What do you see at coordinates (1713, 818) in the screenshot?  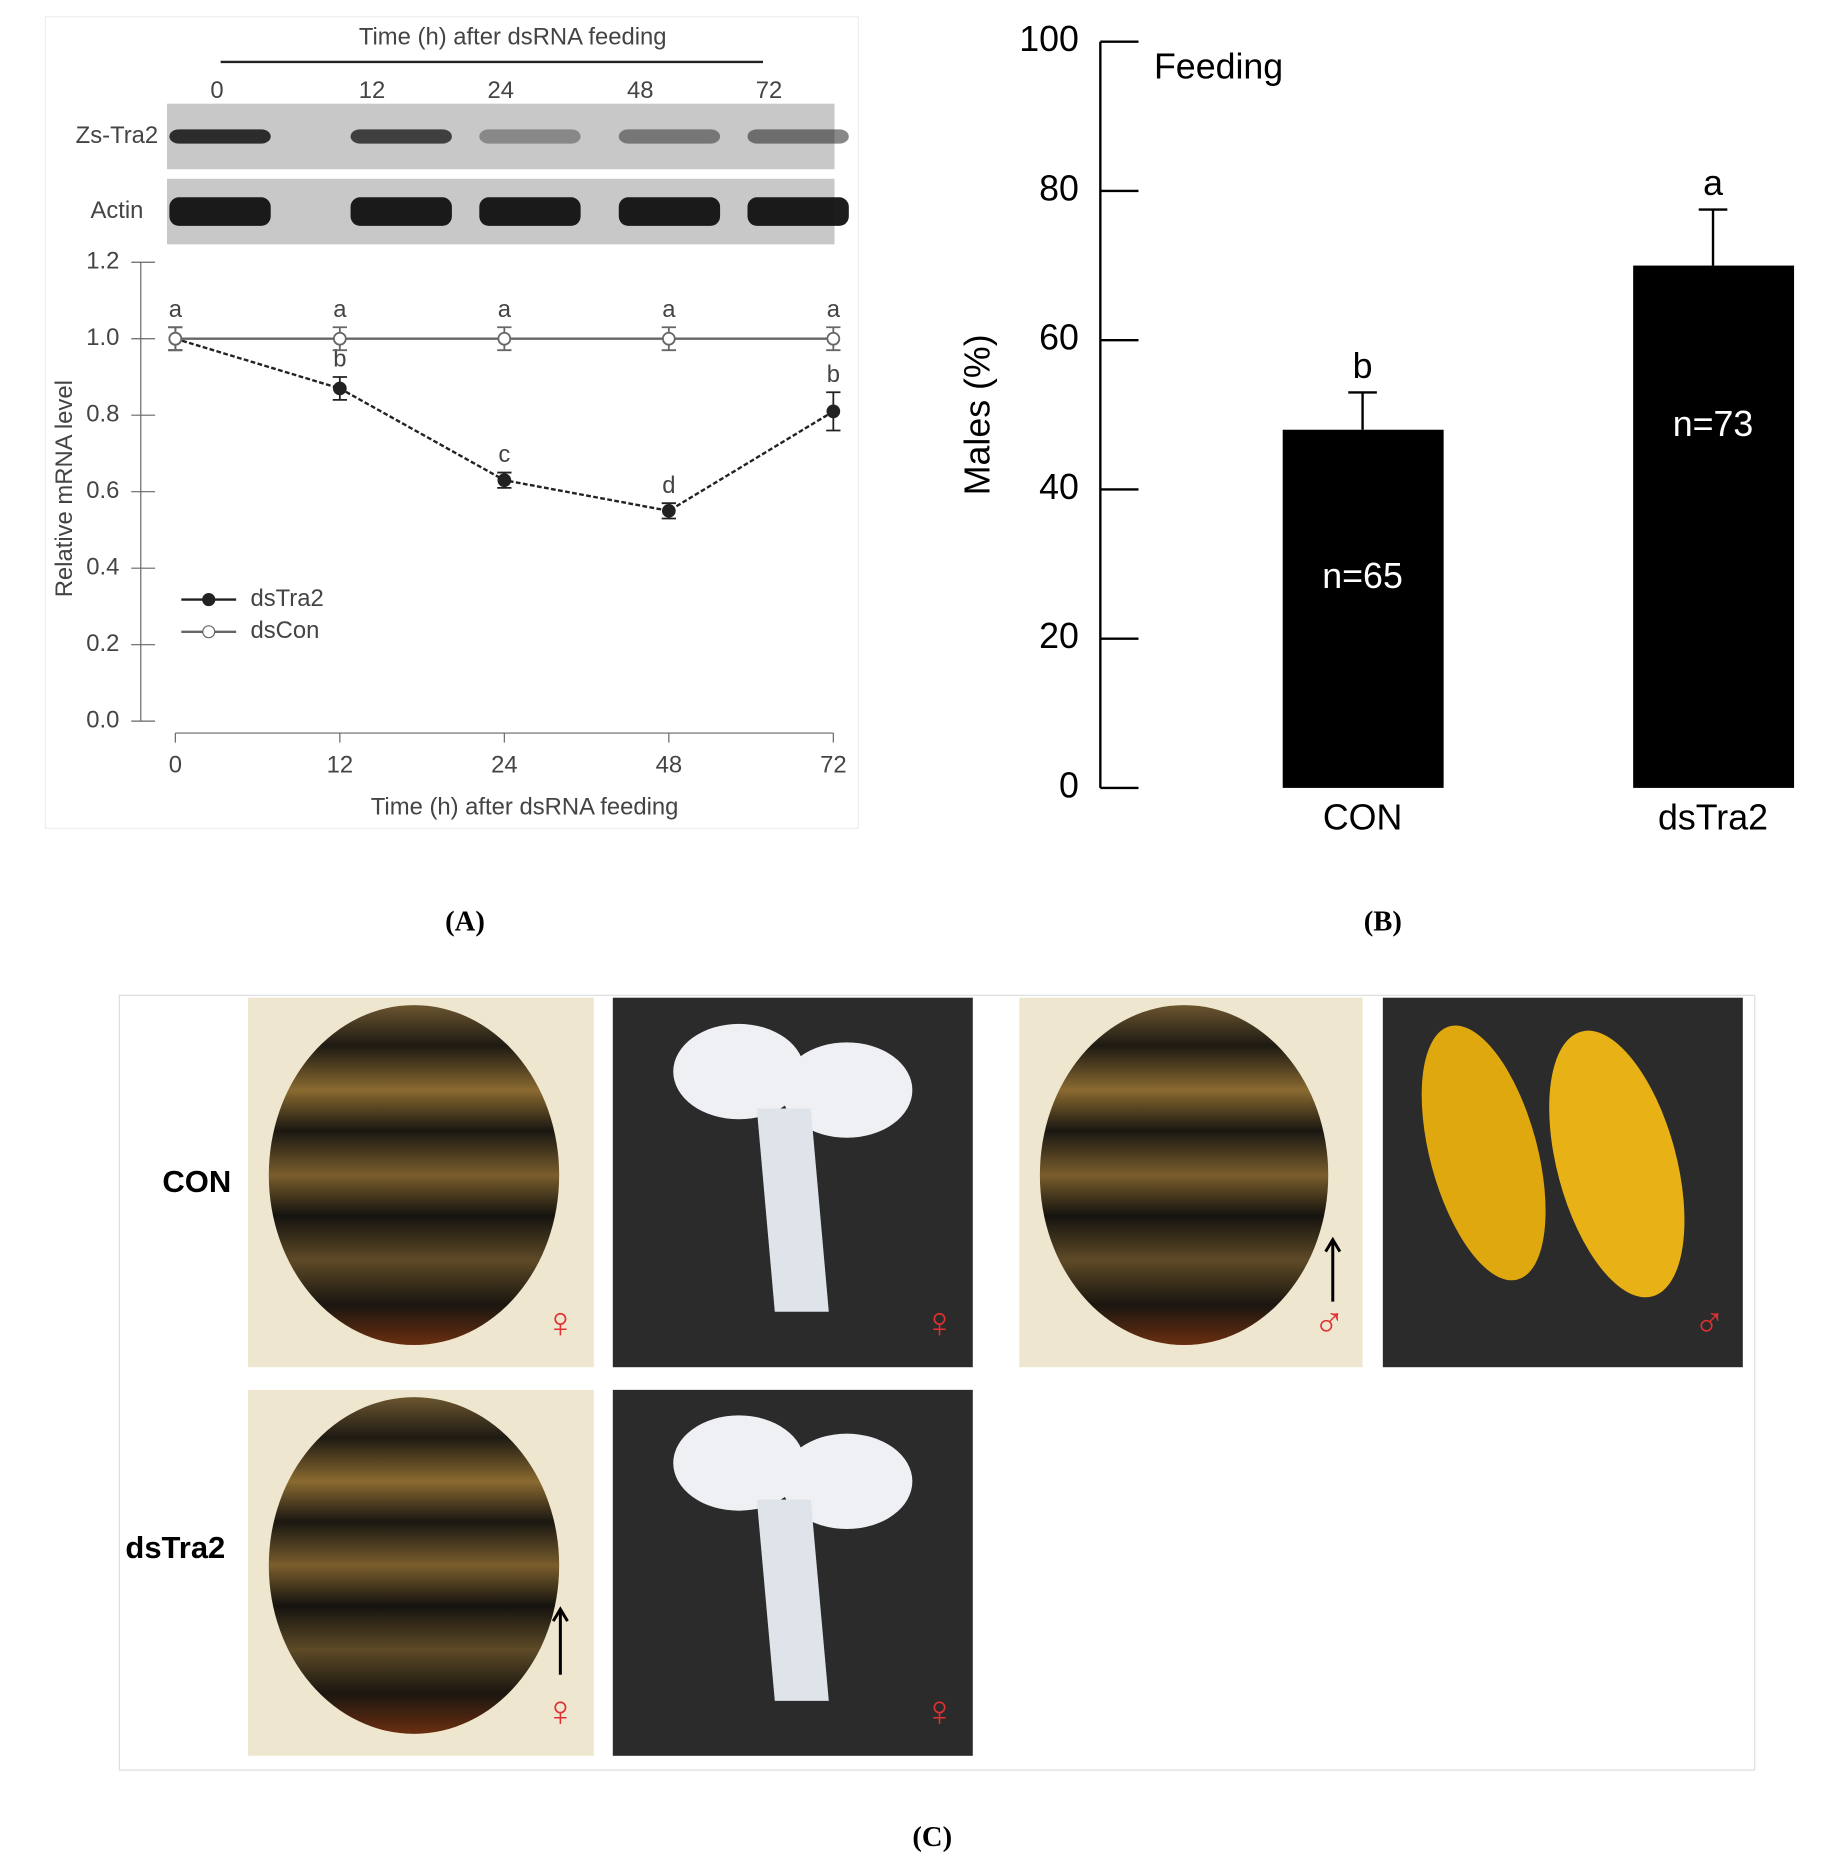 I see `x-tick-label: dsTra2` at bounding box center [1713, 818].